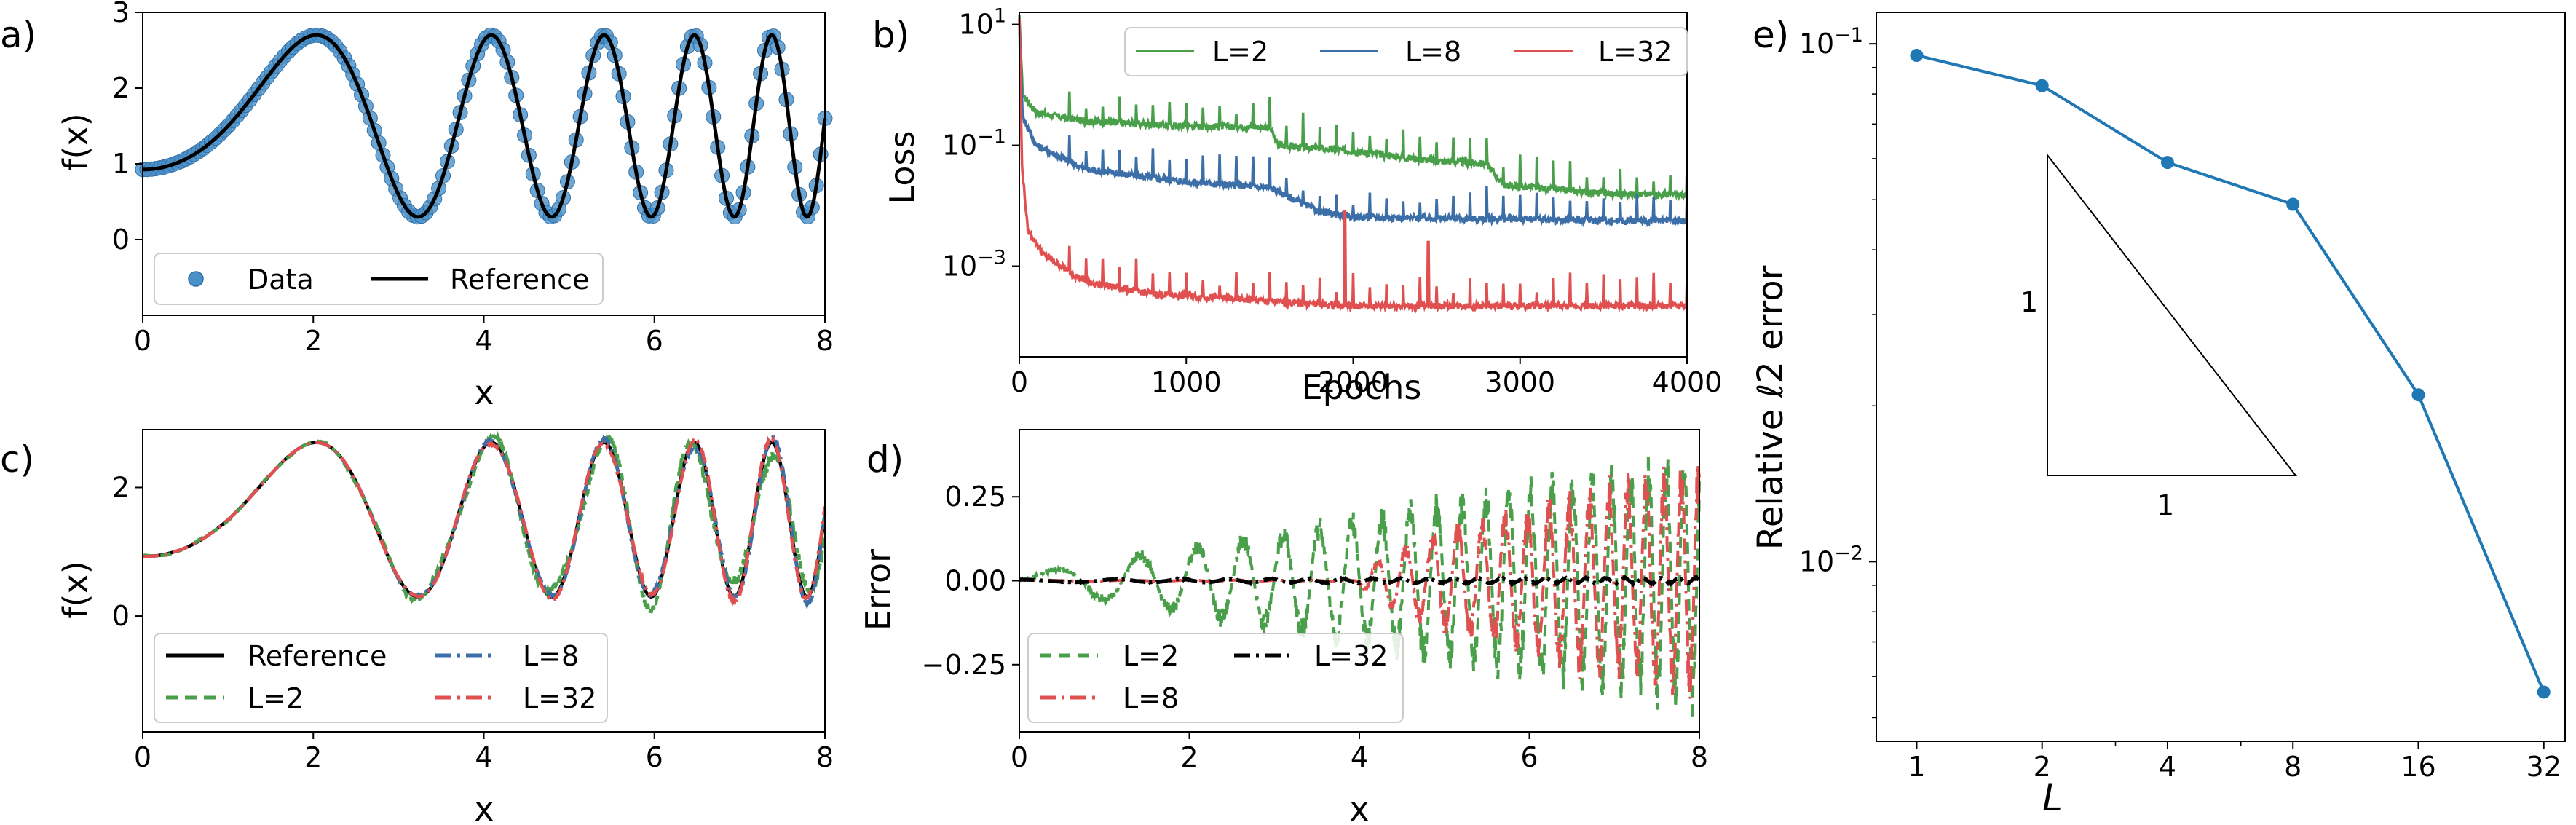 This screenshot has height=825, width=2576. I want to click on loss-curve-L=32, so click(1353, 166).